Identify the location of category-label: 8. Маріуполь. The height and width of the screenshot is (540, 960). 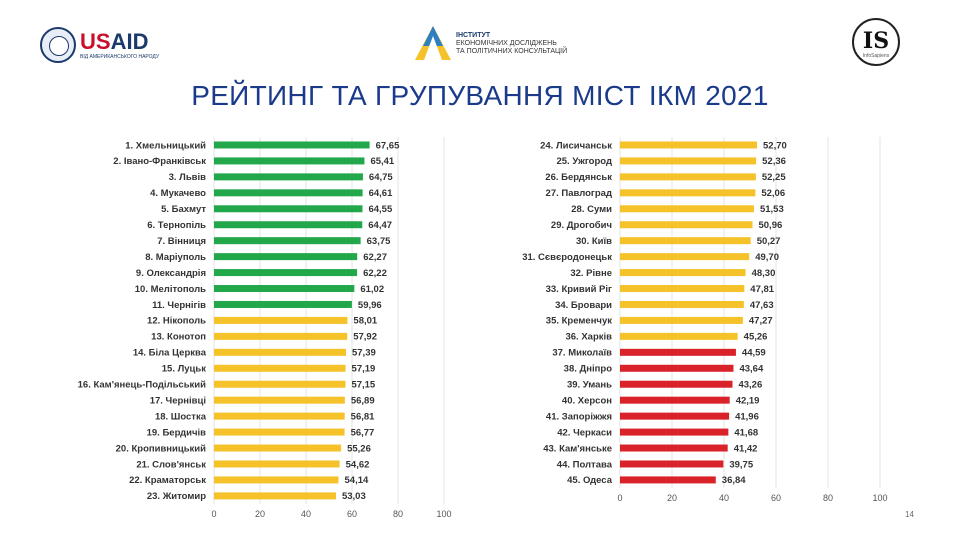
(175, 257).